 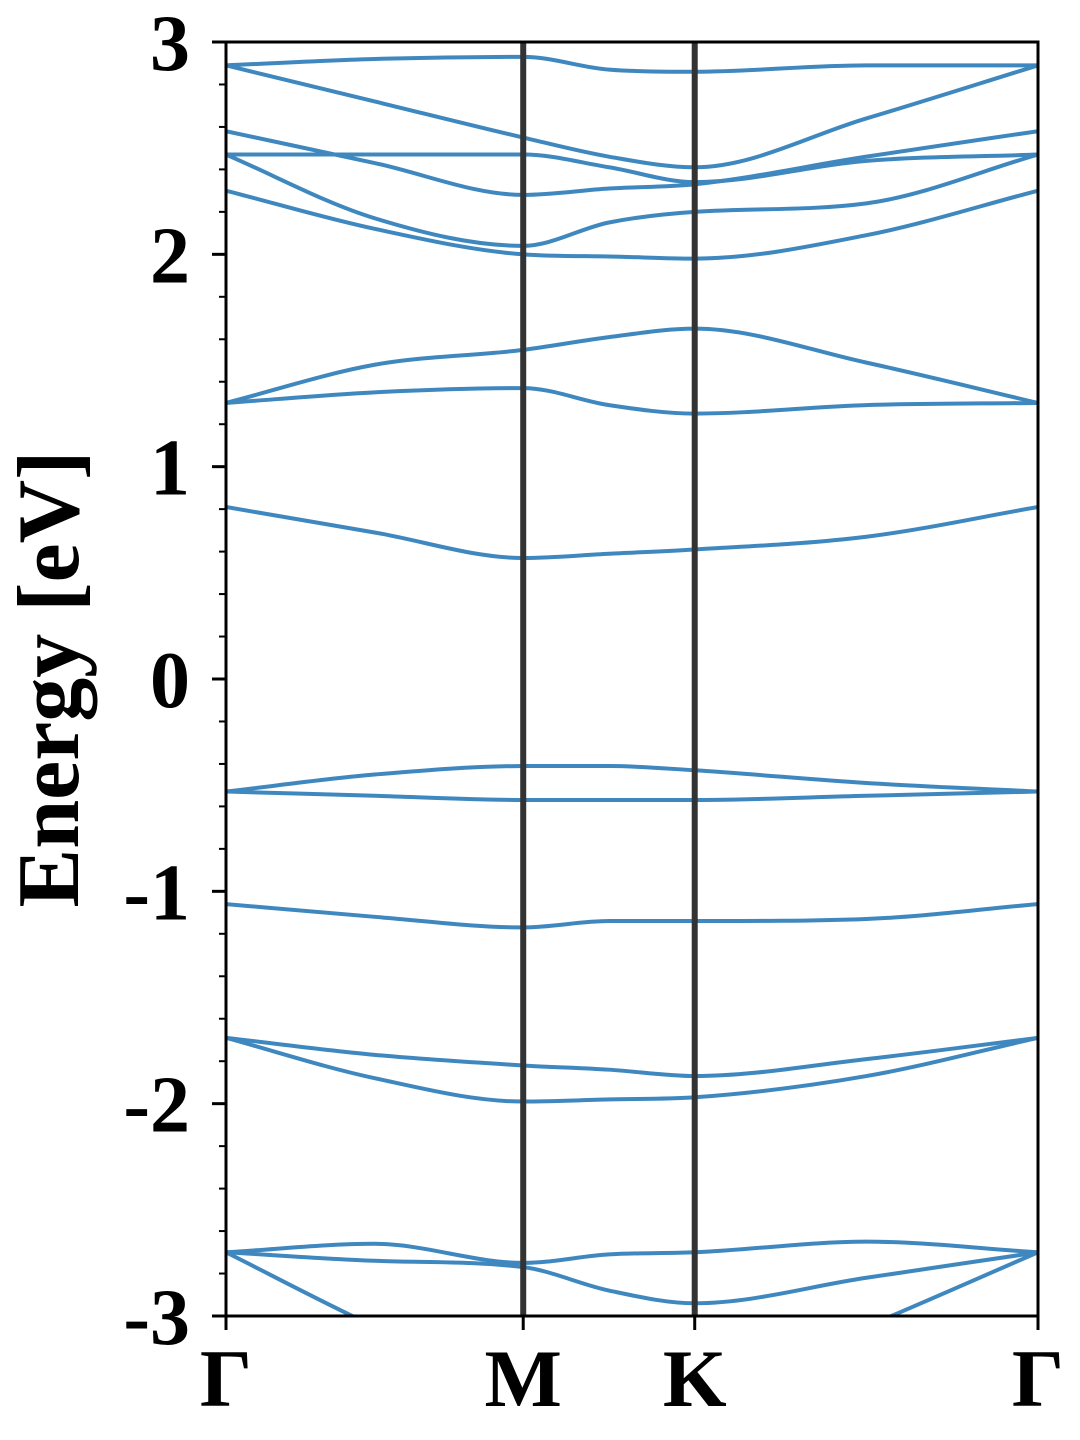 I want to click on y-tick-label: 0, so click(x=170, y=681).